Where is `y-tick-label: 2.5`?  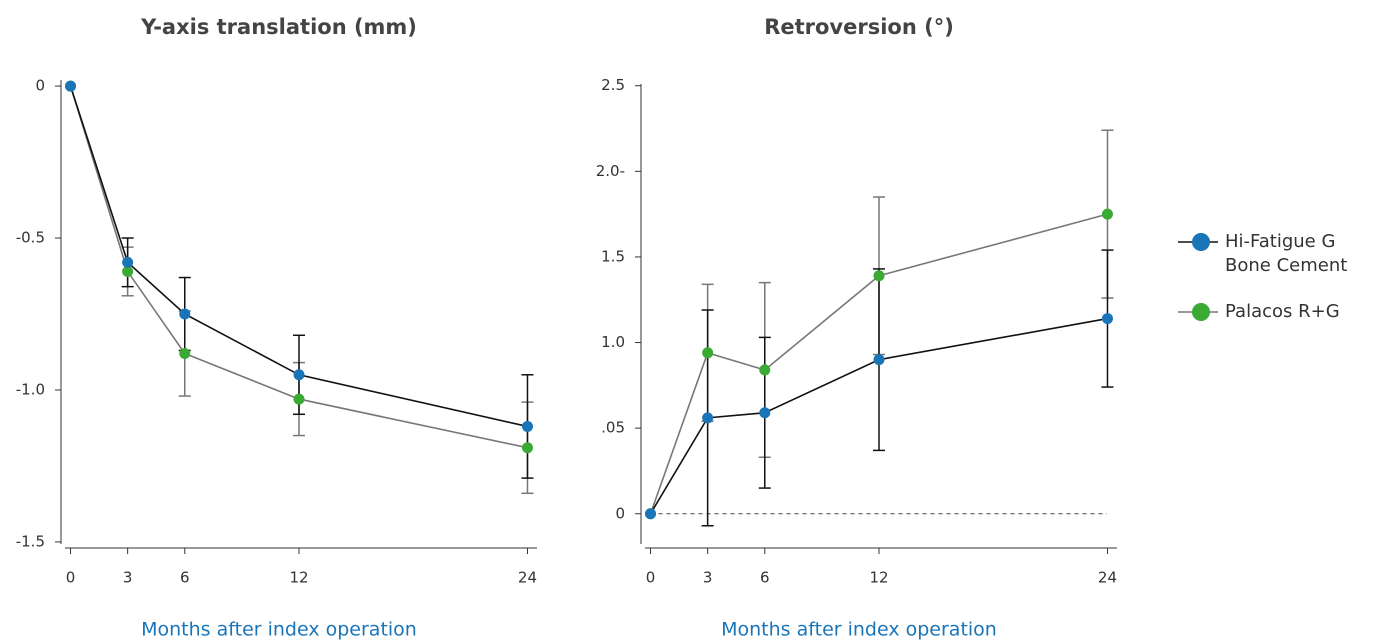
y-tick-label: 2.5 is located at coordinates (613, 85).